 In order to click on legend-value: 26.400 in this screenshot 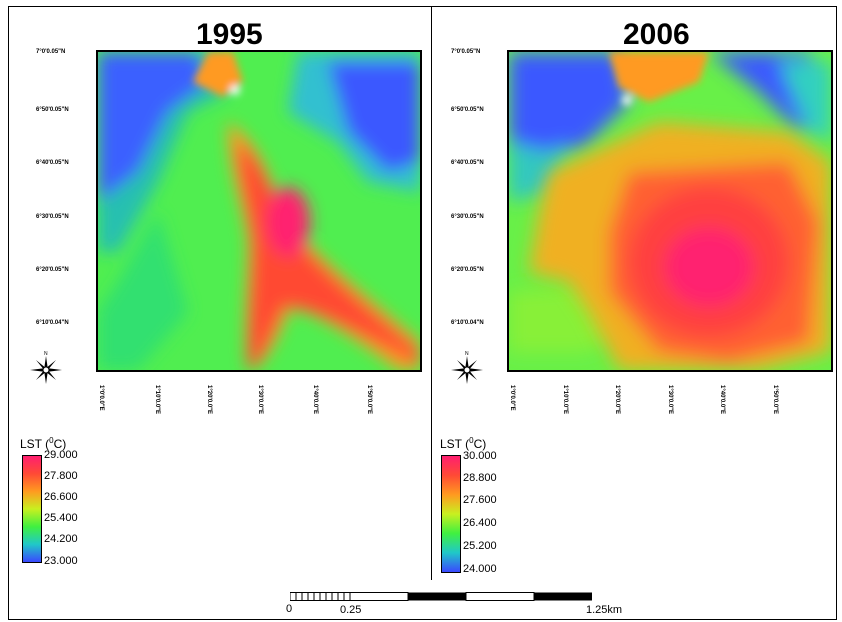, I will do `click(480, 523)`.